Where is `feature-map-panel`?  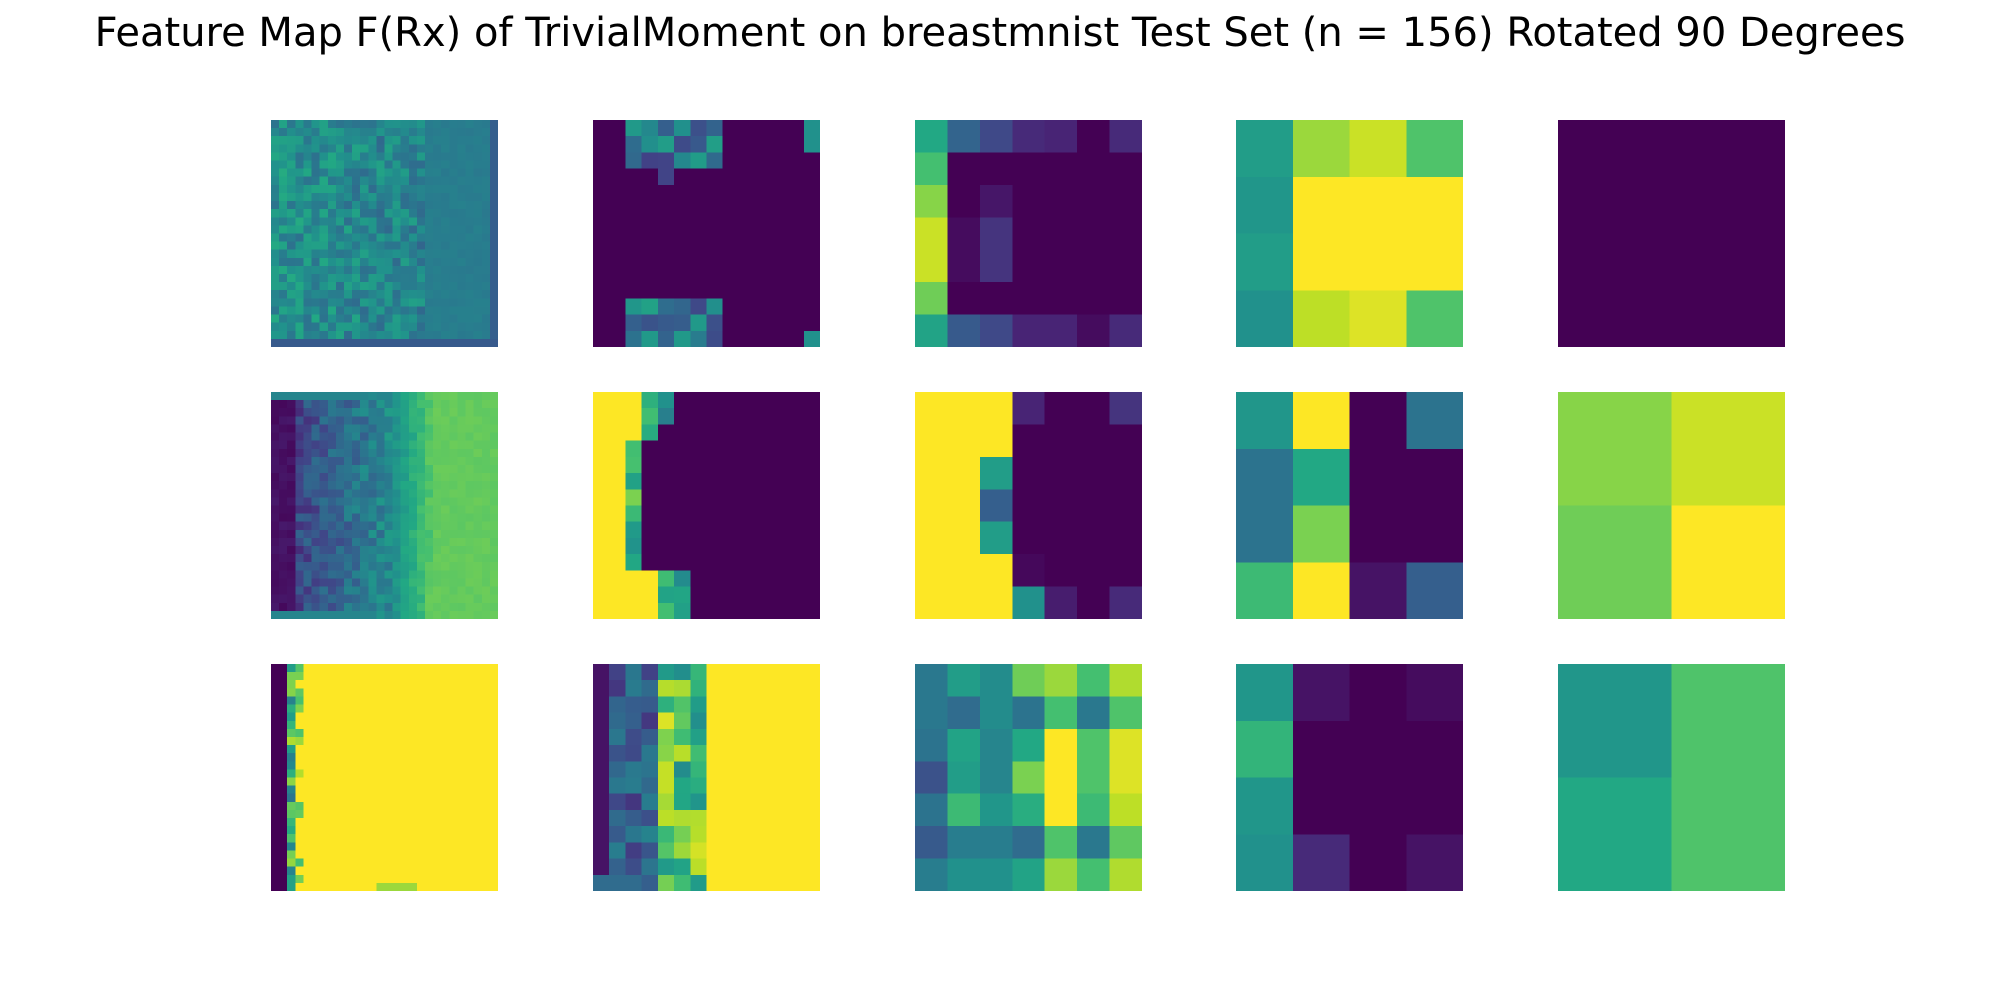
feature-map-panel is located at coordinates (1028, 233).